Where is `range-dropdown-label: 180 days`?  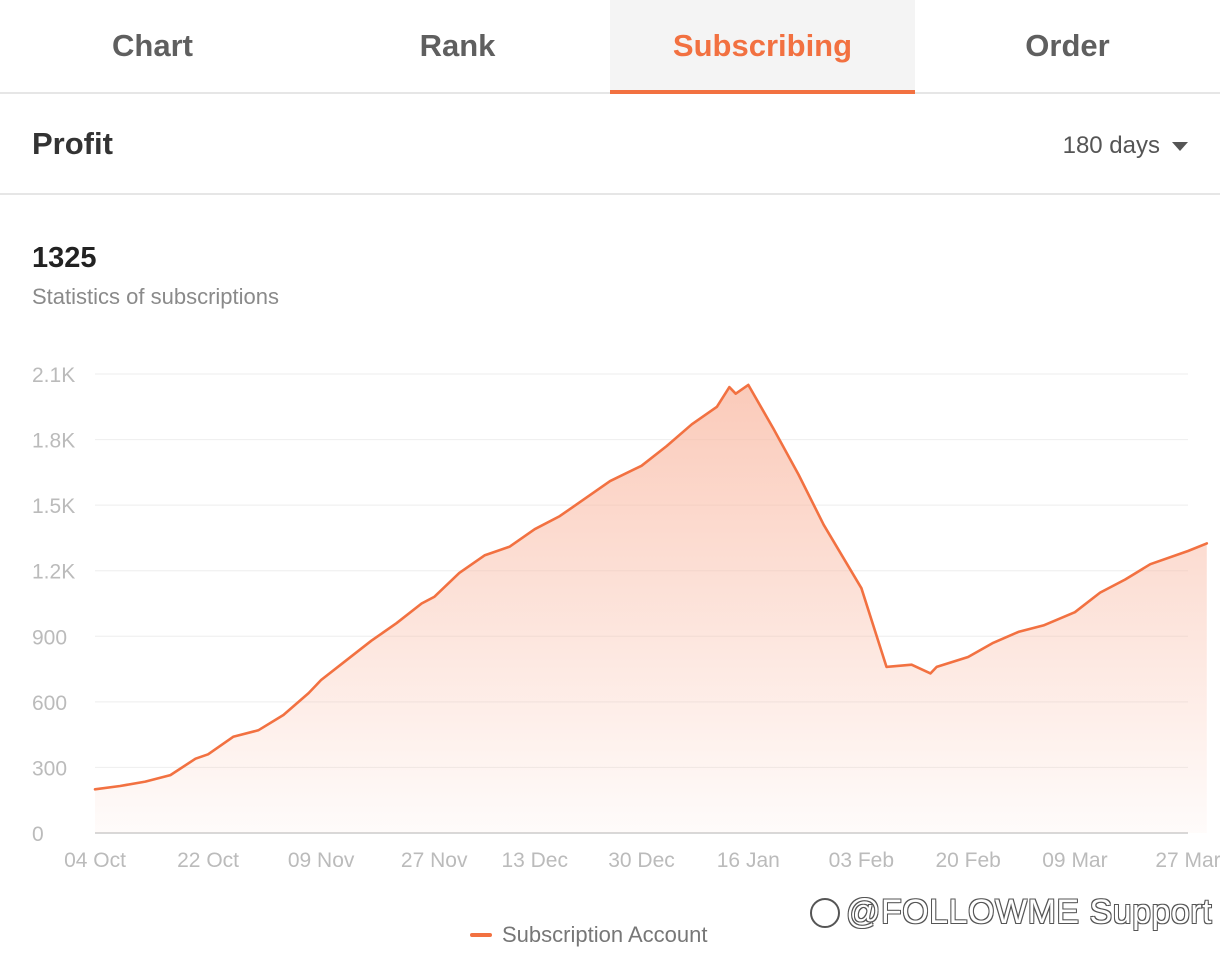 range-dropdown-label: 180 days is located at coordinates (1111, 145).